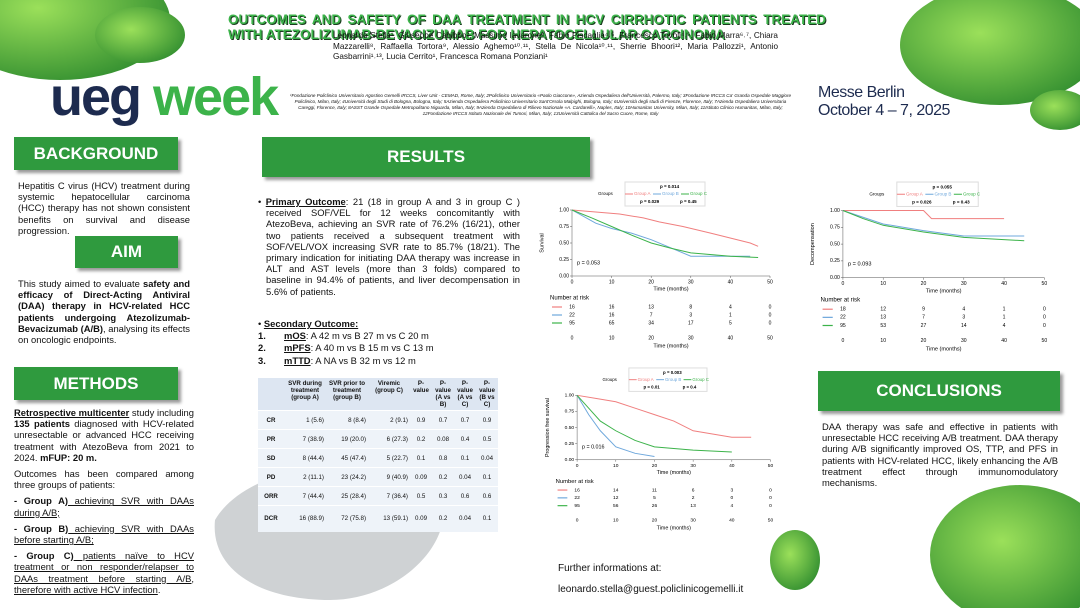  What do you see at coordinates (963, 318) in the screenshot?
I see `risk-count: 3` at bounding box center [963, 318].